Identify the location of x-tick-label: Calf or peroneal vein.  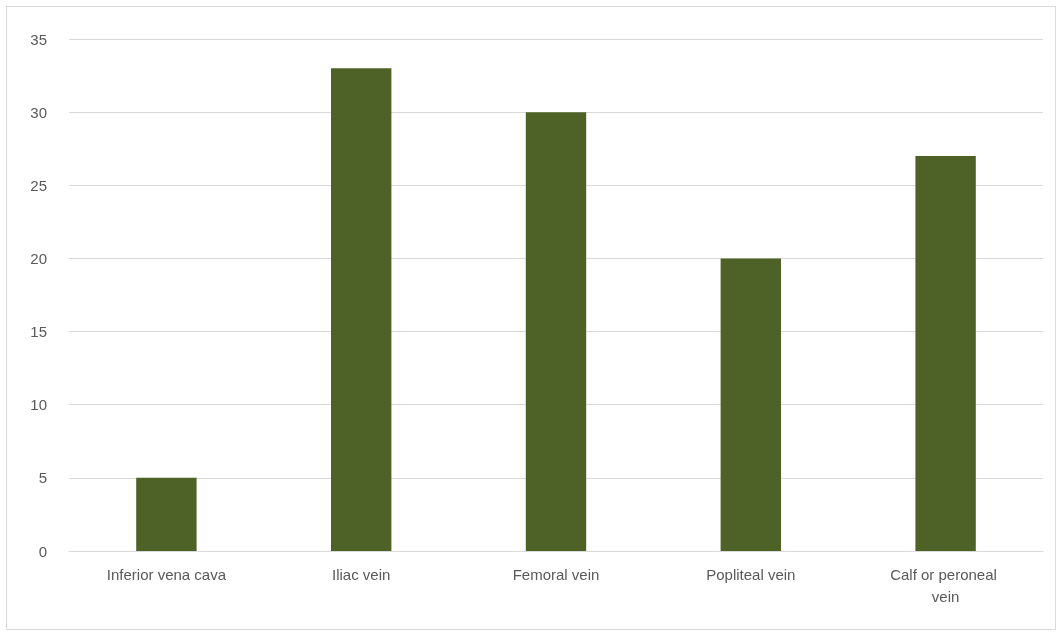
(946, 585).